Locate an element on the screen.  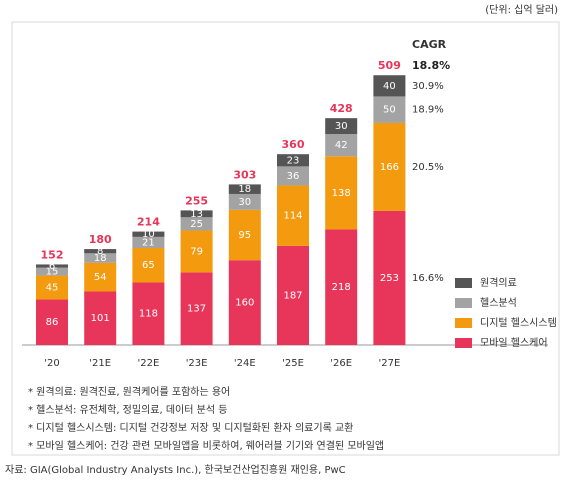
segment-label: 13 is located at coordinates (196, 214).